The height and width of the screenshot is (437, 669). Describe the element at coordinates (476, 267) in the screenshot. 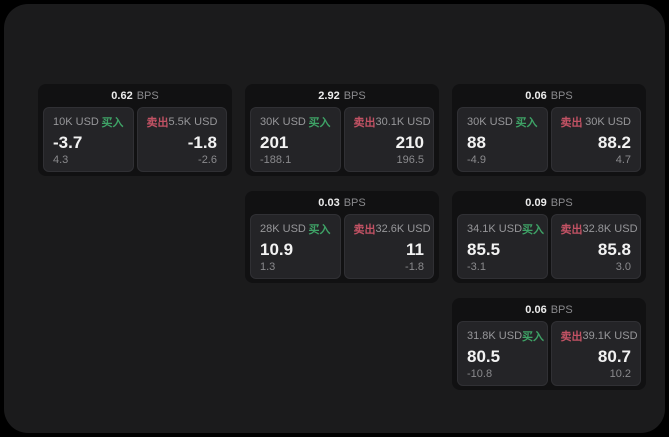

I see `buy-delta: -3.1` at that location.